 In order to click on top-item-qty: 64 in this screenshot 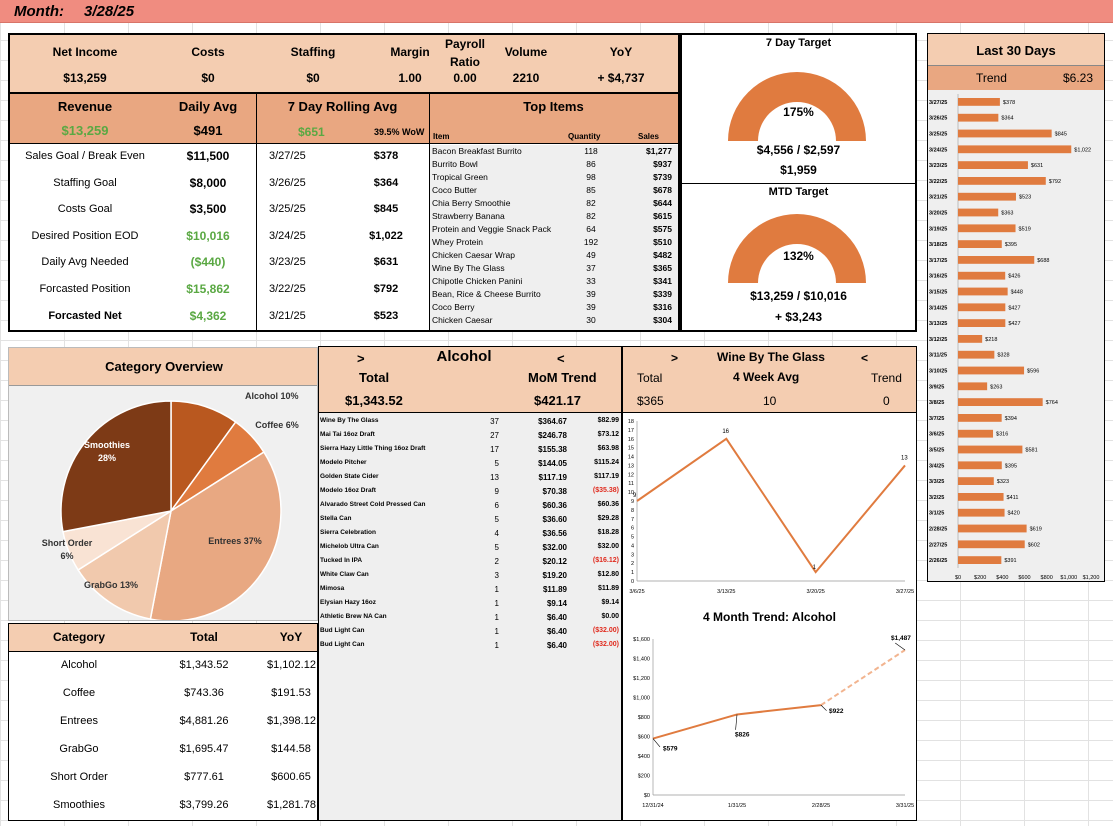, I will do `click(591, 229)`.